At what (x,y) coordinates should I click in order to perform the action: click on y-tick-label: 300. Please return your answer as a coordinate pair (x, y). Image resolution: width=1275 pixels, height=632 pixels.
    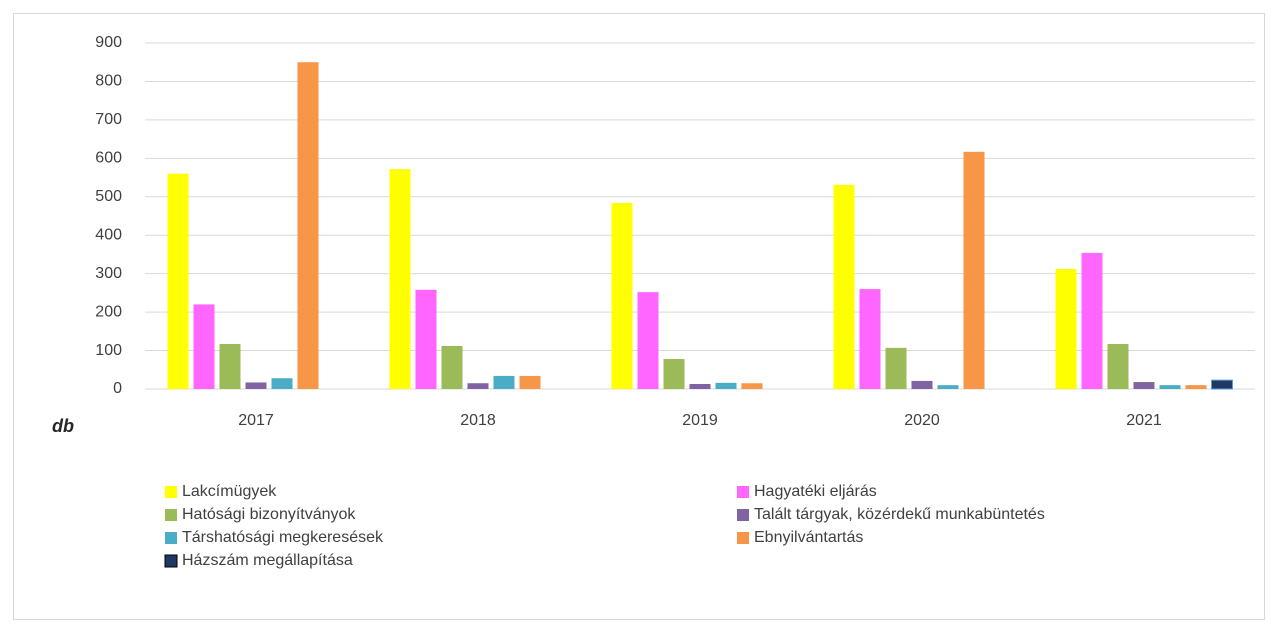
    Looking at the image, I should click on (108, 273).